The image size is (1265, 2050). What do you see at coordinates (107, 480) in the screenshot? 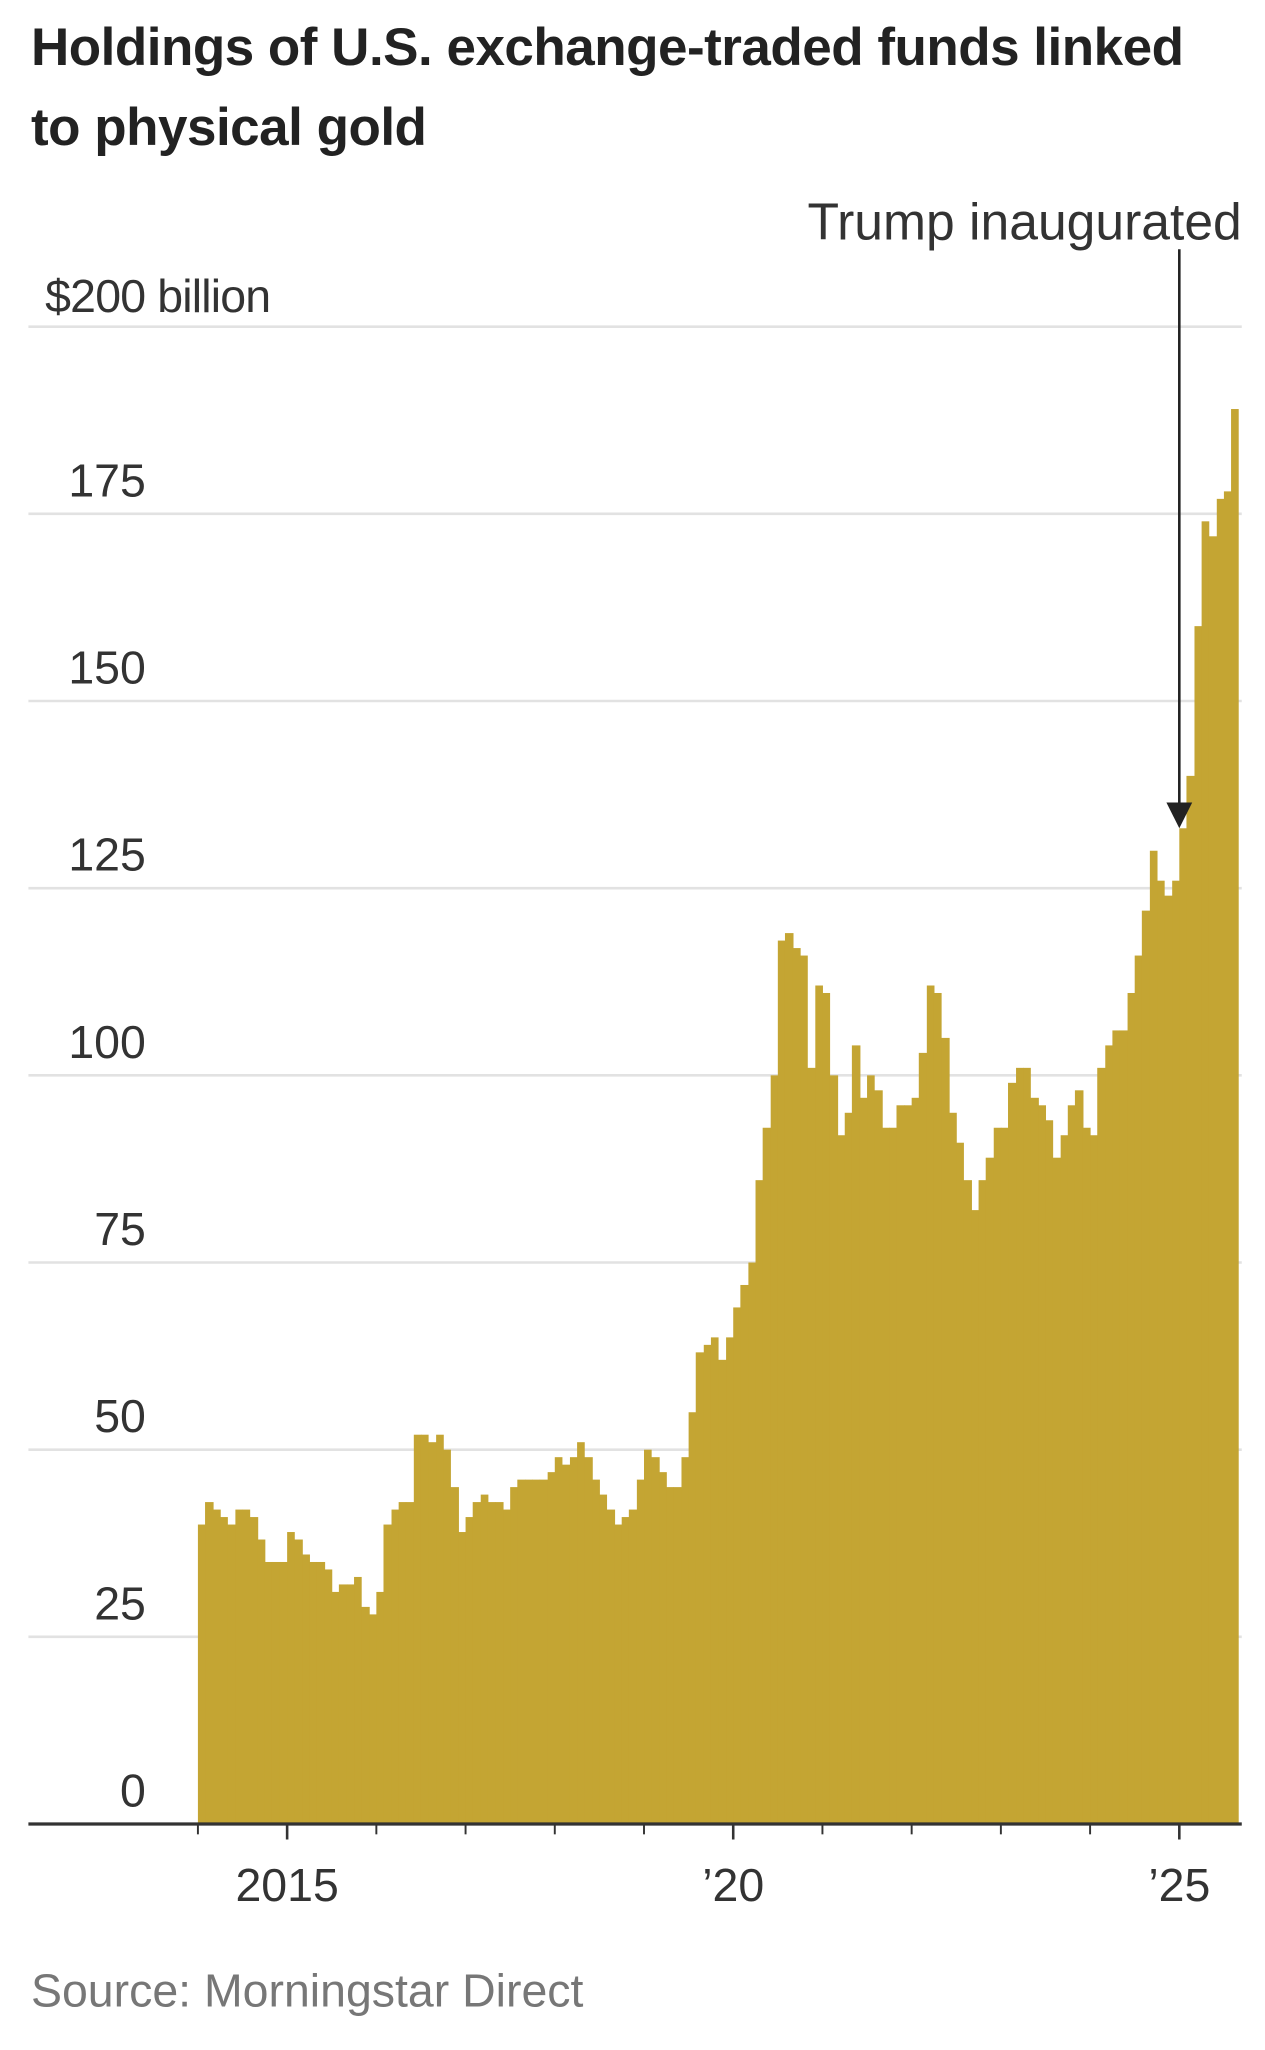
I see `y-tick-label: 175` at bounding box center [107, 480].